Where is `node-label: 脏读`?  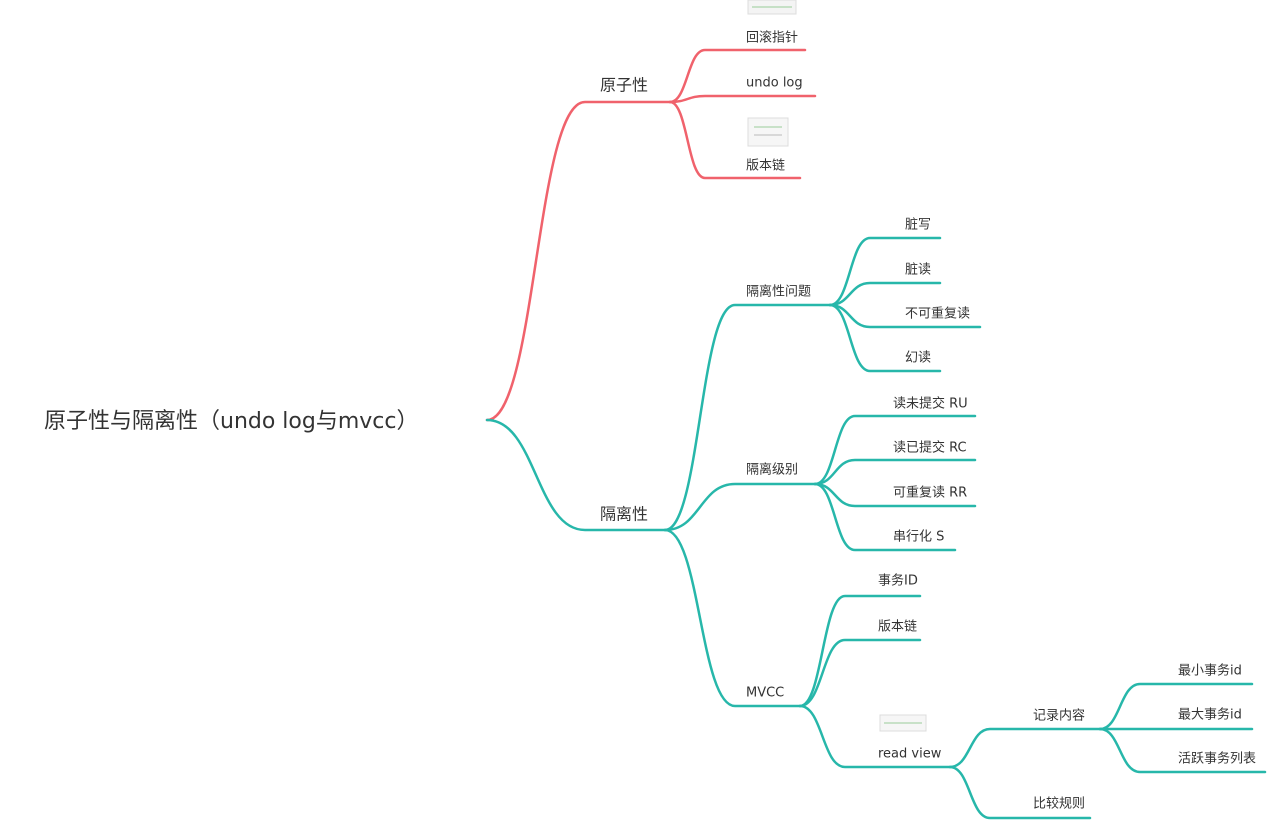 node-label: 脏读 is located at coordinates (918, 270).